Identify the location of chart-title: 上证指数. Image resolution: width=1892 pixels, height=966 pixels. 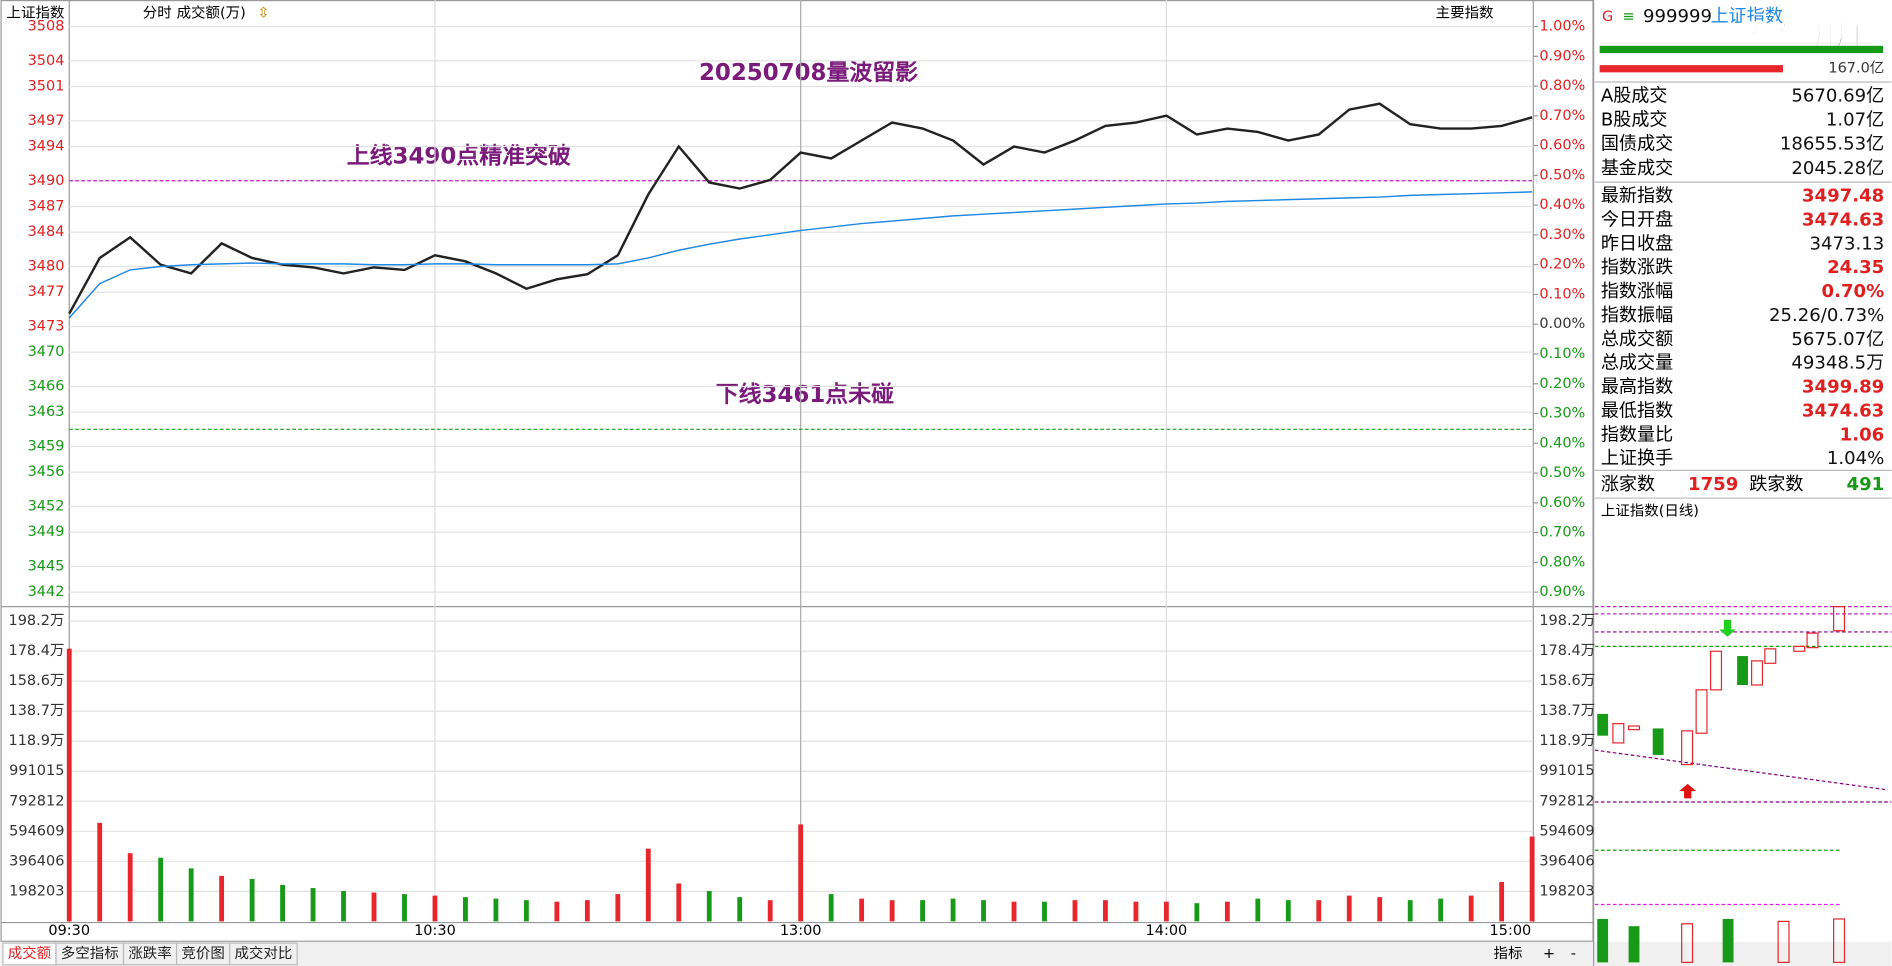
(36, 12).